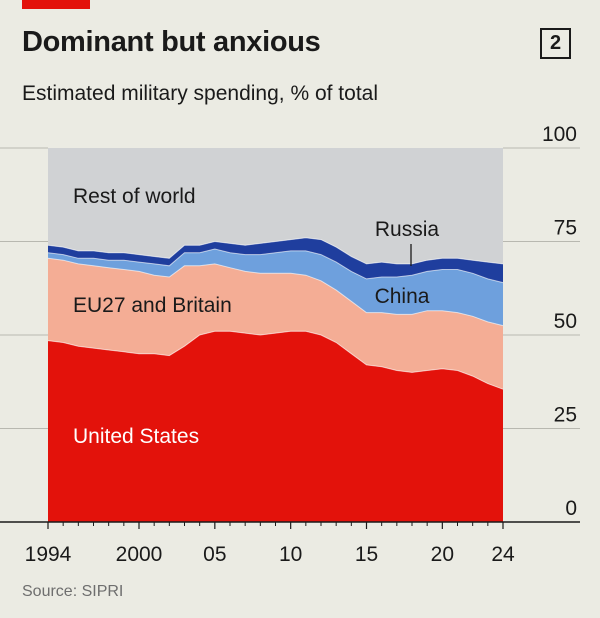  What do you see at coordinates (73, 591) in the screenshot?
I see `source-note: Source: SIPRI` at bounding box center [73, 591].